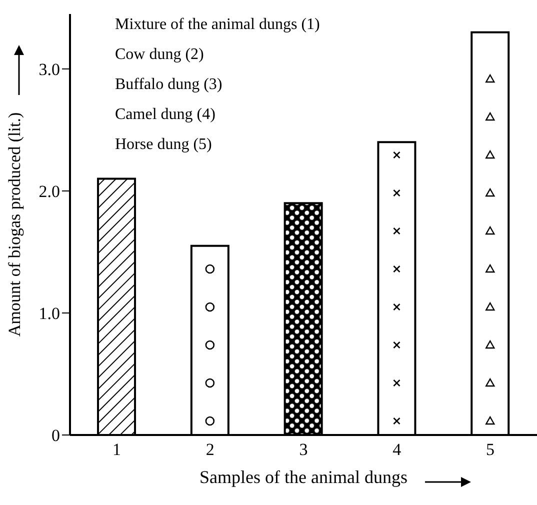 Image resolution: width=537 pixels, height=505 pixels. Describe the element at coordinates (210, 450) in the screenshot. I see `x-tick-label: 2` at that location.